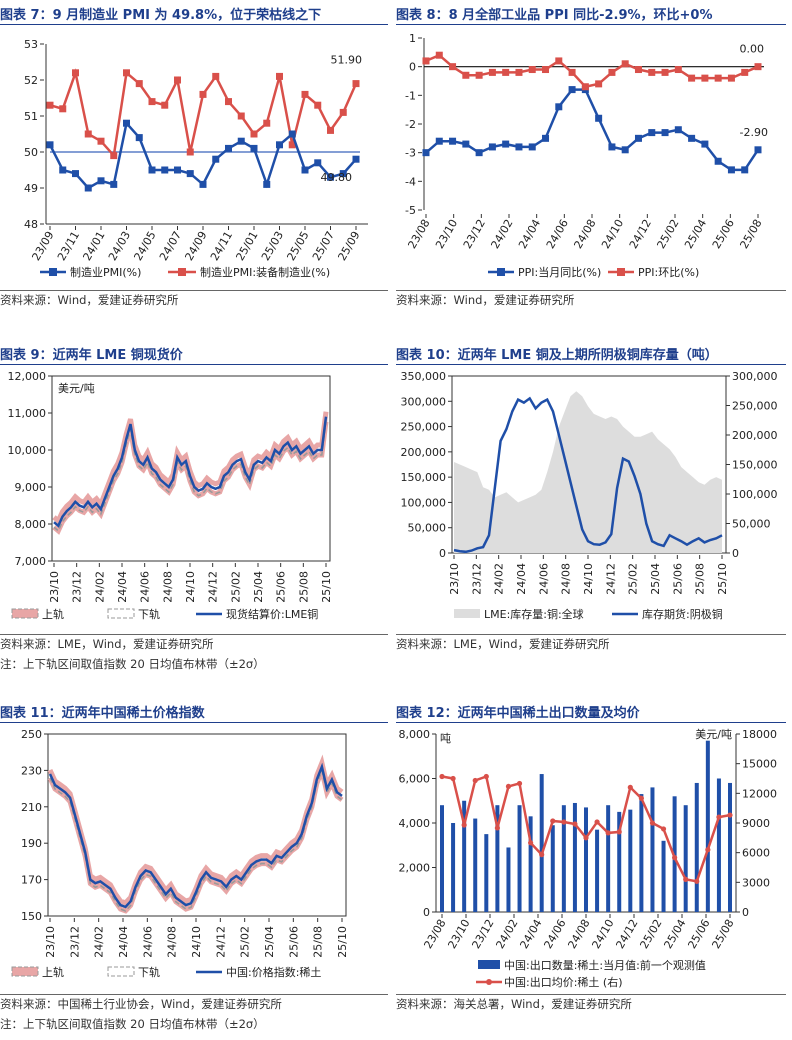 Image resolution: width=792 pixels, height=1040 pixels. Describe the element at coordinates (588, 475) in the screenshot. I see `shfe-inventory-line` at that location.